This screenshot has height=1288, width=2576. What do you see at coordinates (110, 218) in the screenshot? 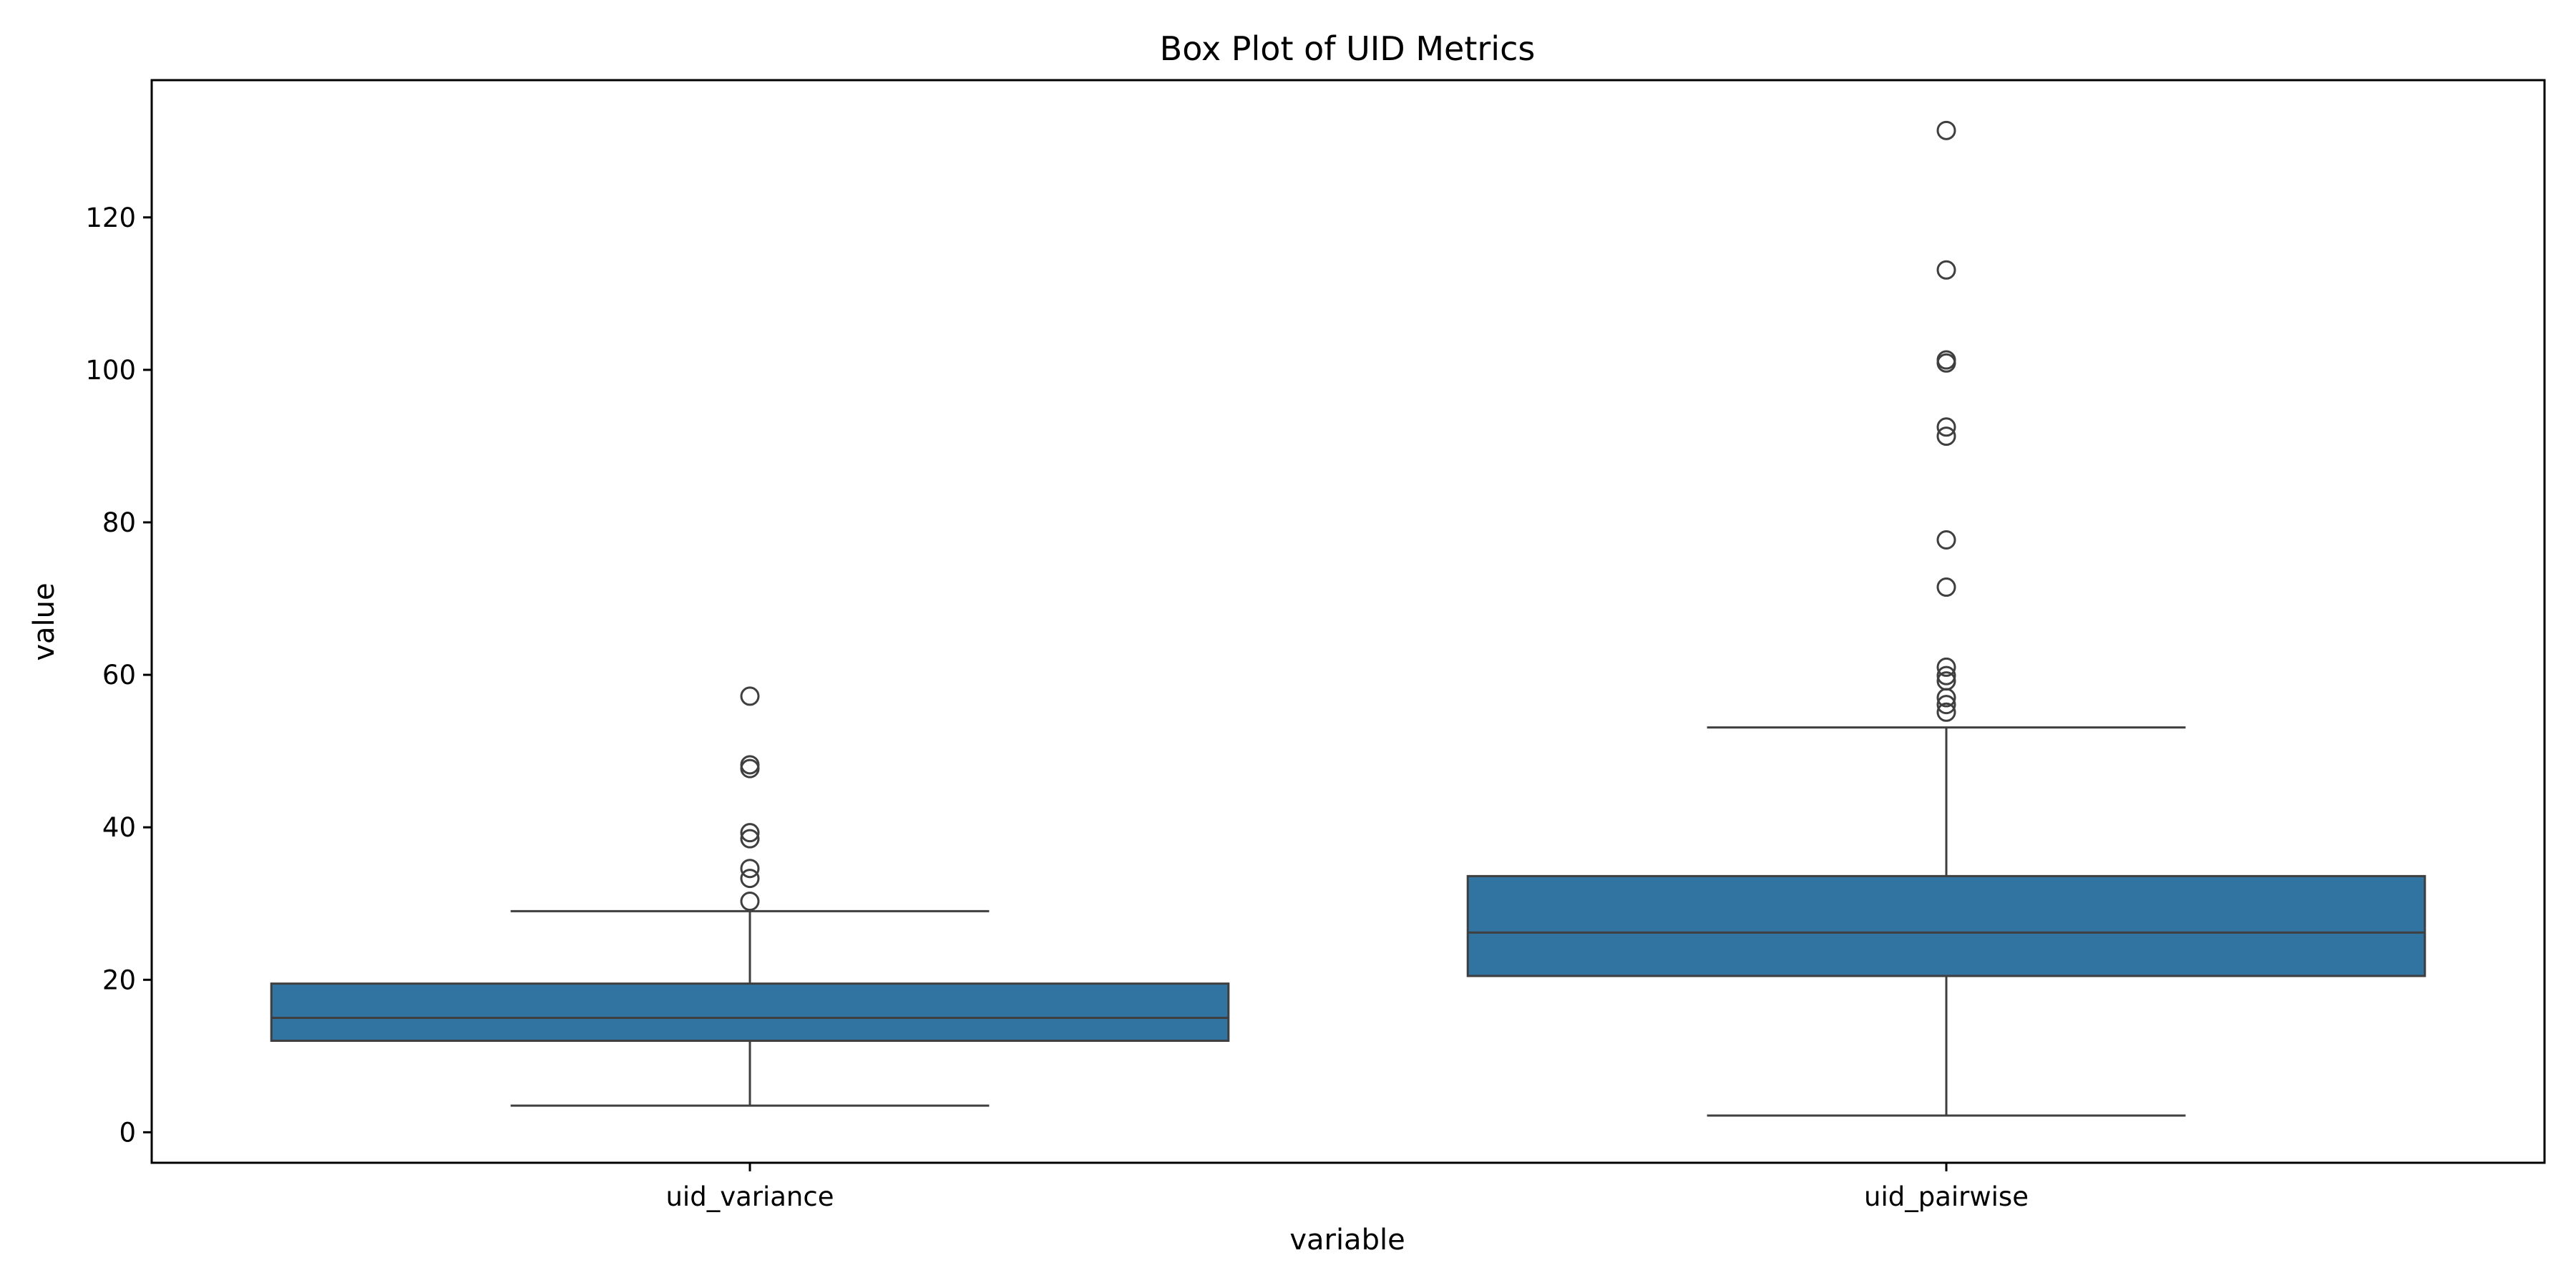
I see `y-tick-label: 120` at bounding box center [110, 218].